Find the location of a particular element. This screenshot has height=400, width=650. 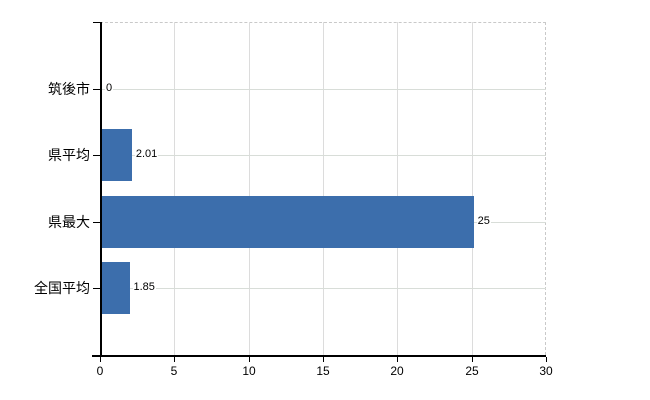

data-label: 2.01 is located at coordinates (146, 154).